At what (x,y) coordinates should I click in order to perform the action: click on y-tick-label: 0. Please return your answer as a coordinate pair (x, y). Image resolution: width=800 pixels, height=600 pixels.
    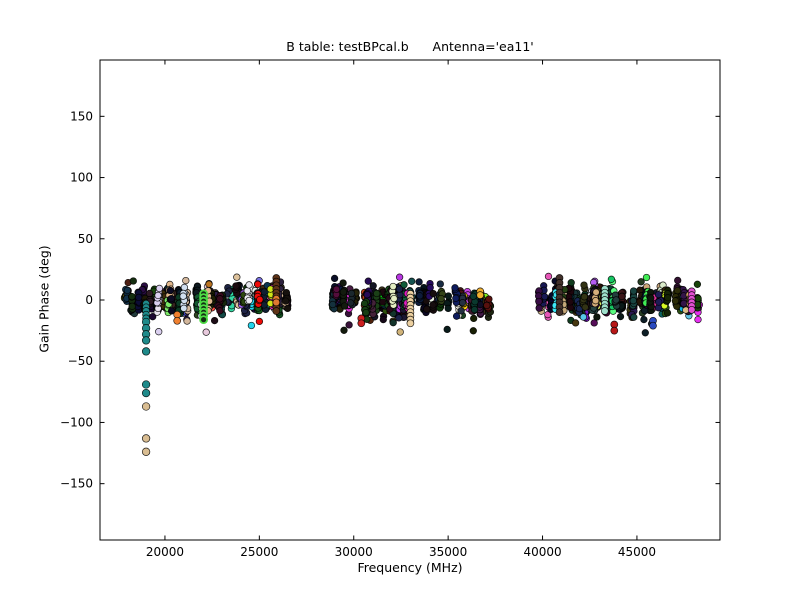
    Looking at the image, I should click on (89, 300).